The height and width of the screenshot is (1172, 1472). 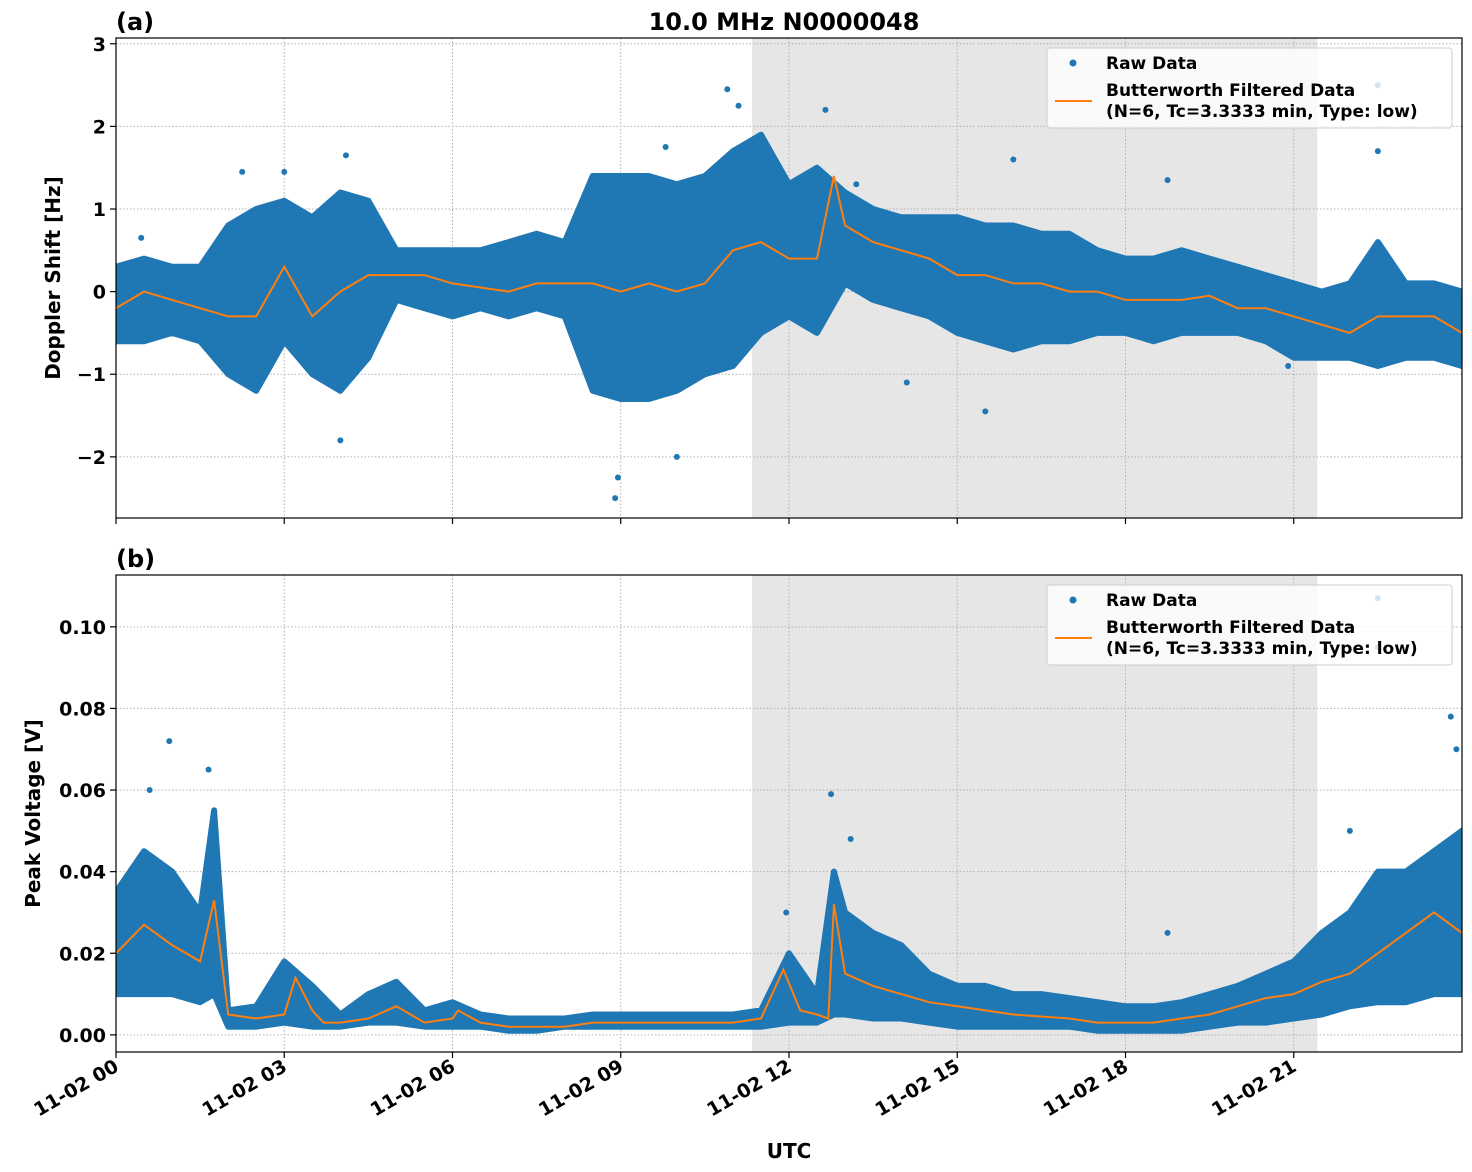 I want to click on y-tick-label: 1, so click(x=99, y=210).